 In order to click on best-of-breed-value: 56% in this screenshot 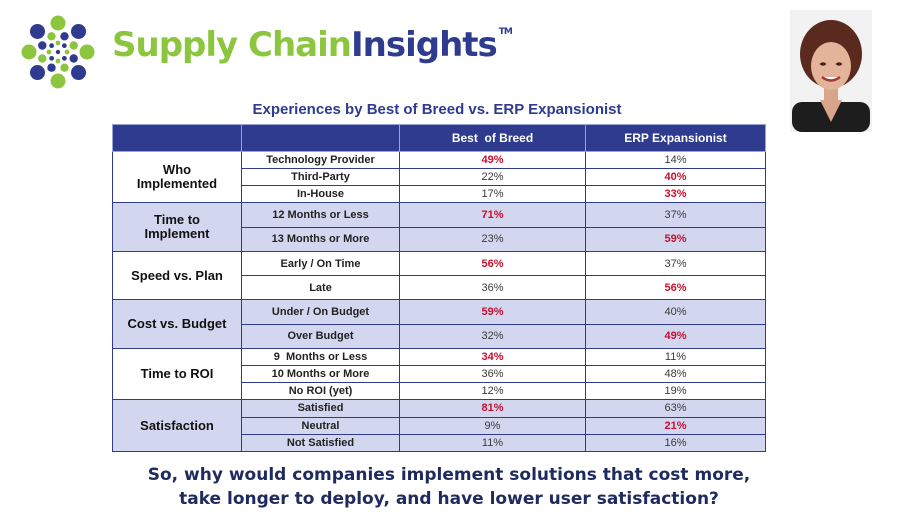, I will do `click(492, 263)`.